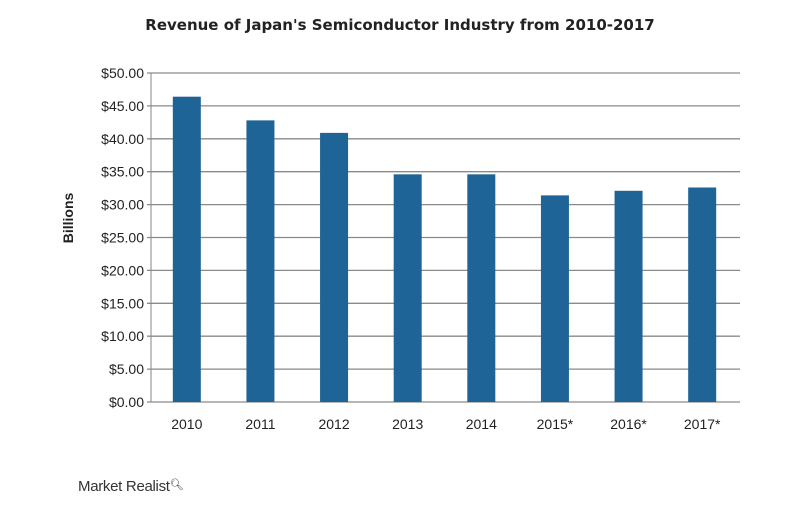 The height and width of the screenshot is (512, 800). Describe the element at coordinates (122, 139) in the screenshot. I see `y-tick-label: $40.00` at that location.